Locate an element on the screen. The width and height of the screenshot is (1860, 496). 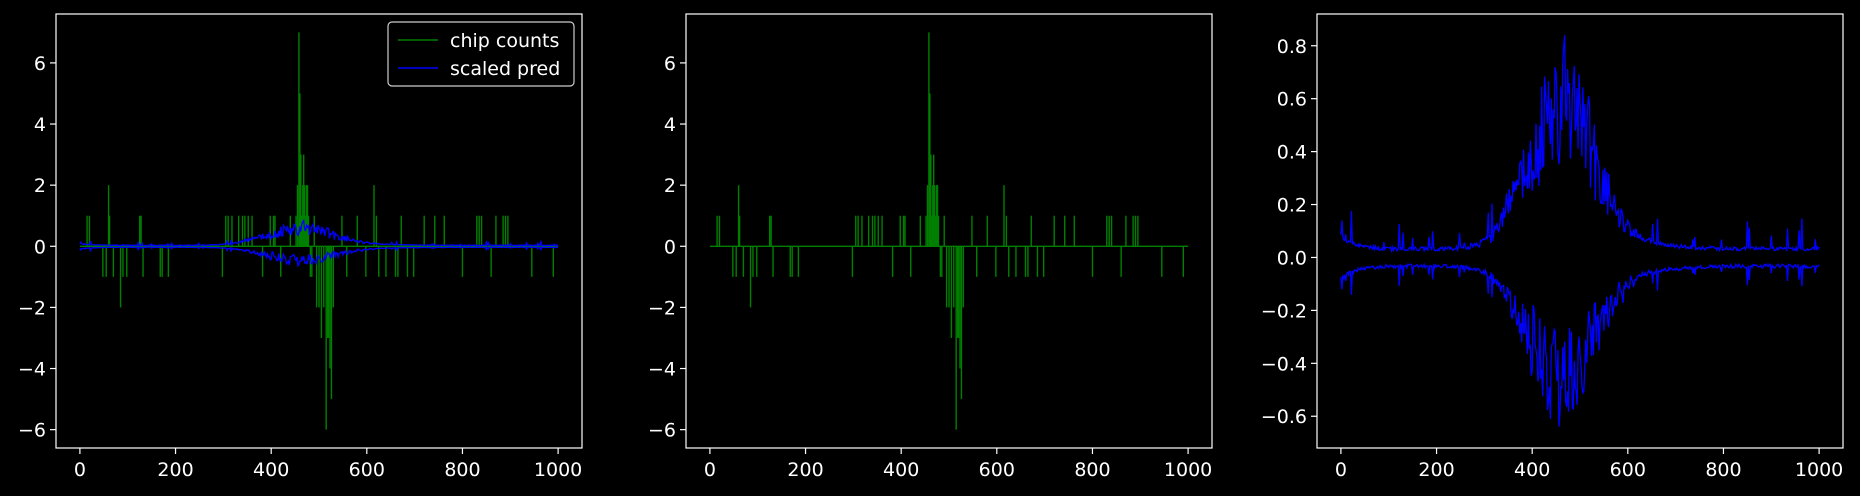
legend: chip counts scaled pred is located at coordinates (481, 54).